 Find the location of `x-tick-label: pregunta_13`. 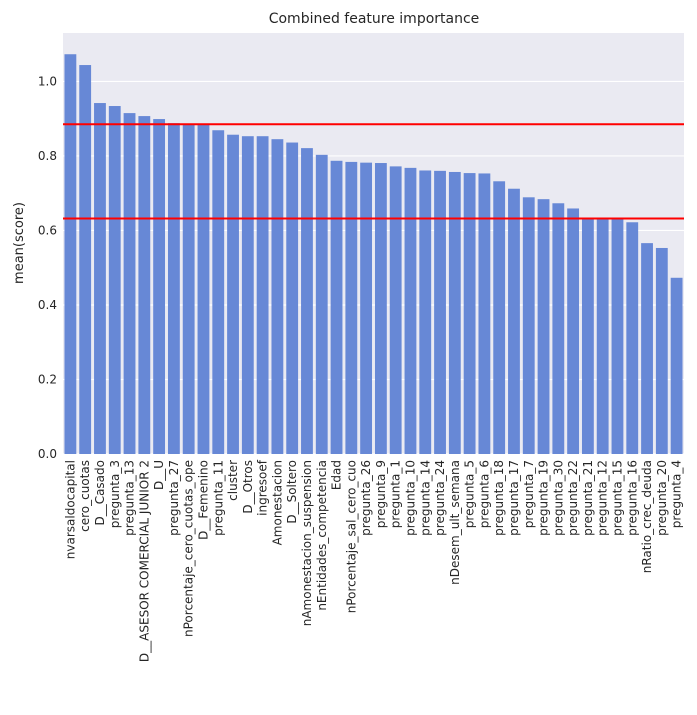

x-tick-label: pregunta_13 is located at coordinates (130, 498).